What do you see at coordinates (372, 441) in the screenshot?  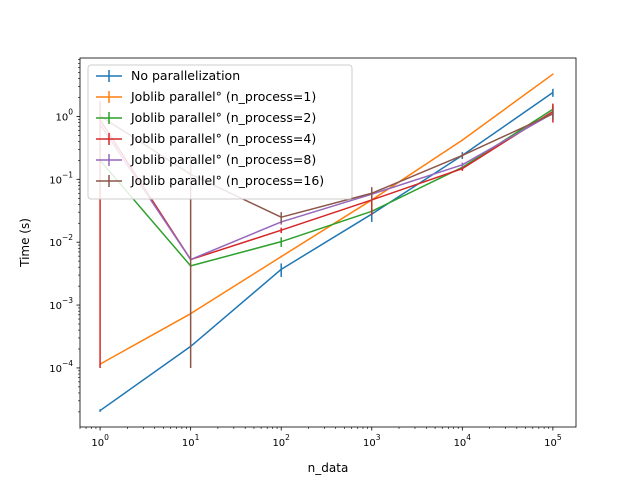 I see `x-tick-label: 10³` at bounding box center [372, 441].